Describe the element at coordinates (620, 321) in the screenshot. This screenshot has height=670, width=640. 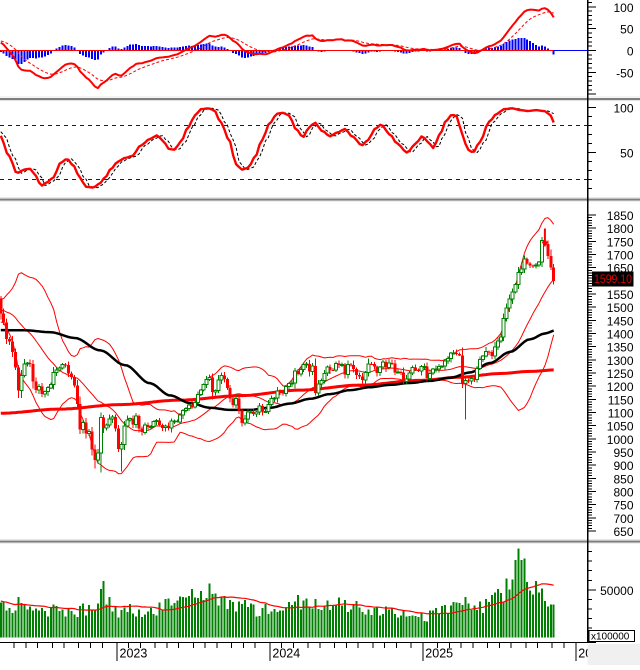
I see `svg-text: 1450` at that location.